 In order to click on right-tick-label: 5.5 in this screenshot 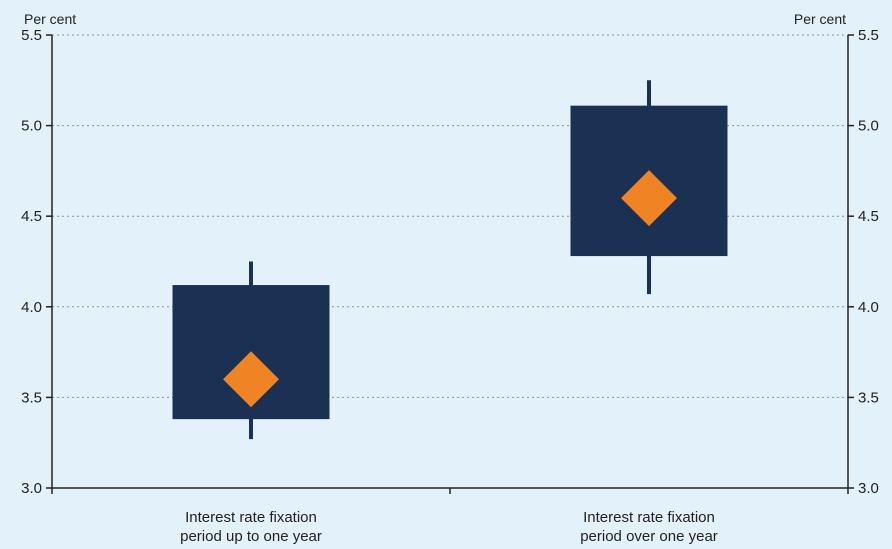, I will do `click(868, 35)`.